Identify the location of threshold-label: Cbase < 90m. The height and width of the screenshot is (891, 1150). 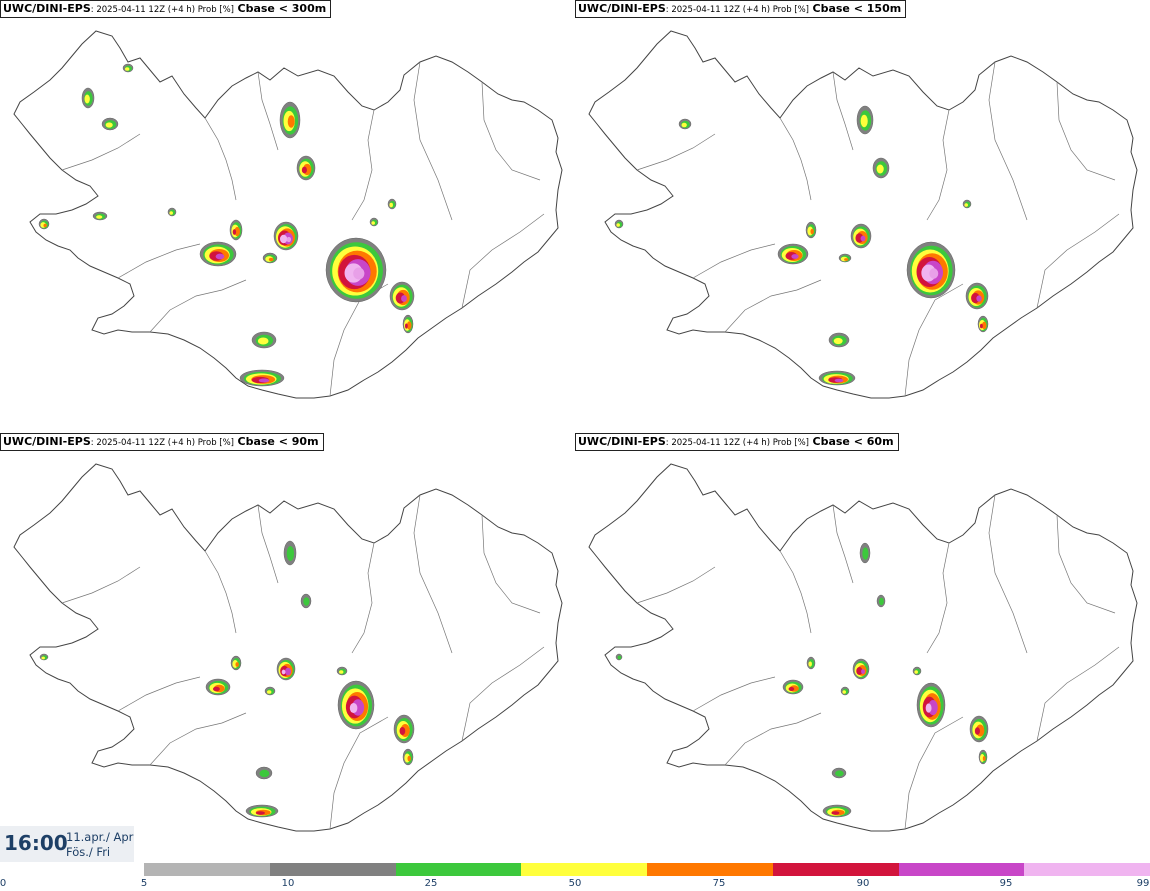
(278, 441).